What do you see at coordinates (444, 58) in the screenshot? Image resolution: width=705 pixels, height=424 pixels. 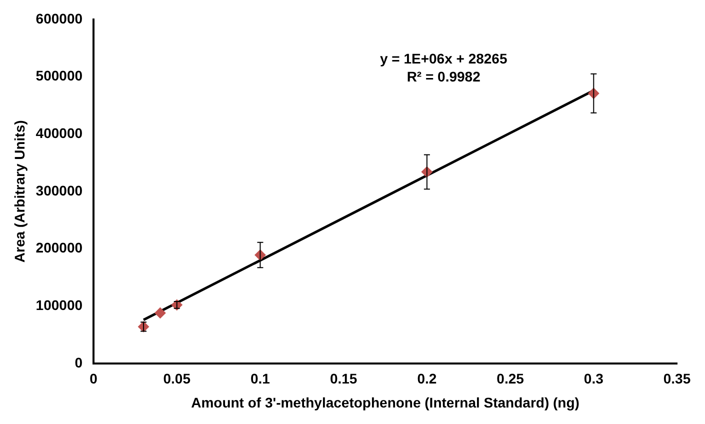 I see `annotation: y = 1E+06x + 28265` at bounding box center [444, 58].